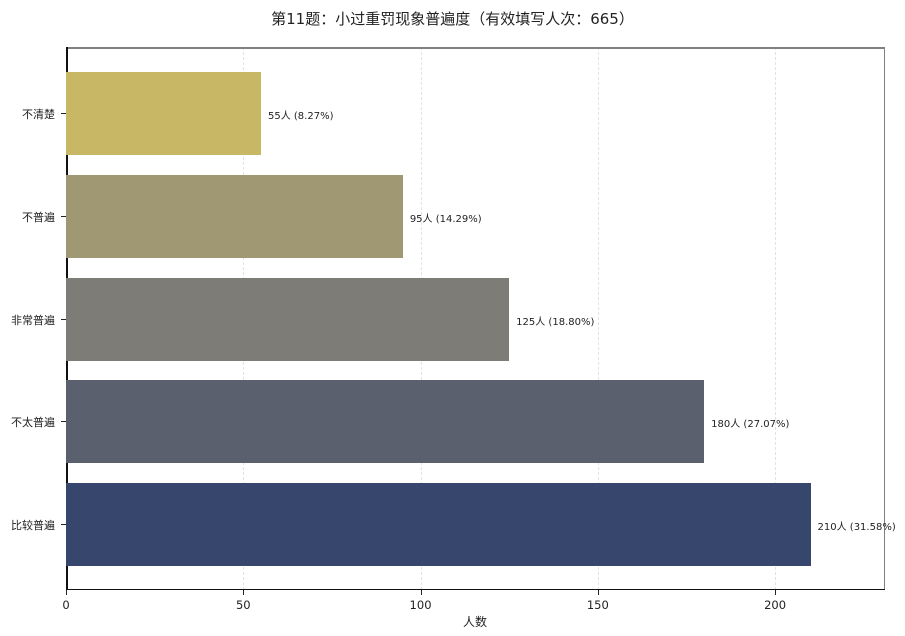  I want to click on y-tick-label: 不普遍, so click(38, 217).